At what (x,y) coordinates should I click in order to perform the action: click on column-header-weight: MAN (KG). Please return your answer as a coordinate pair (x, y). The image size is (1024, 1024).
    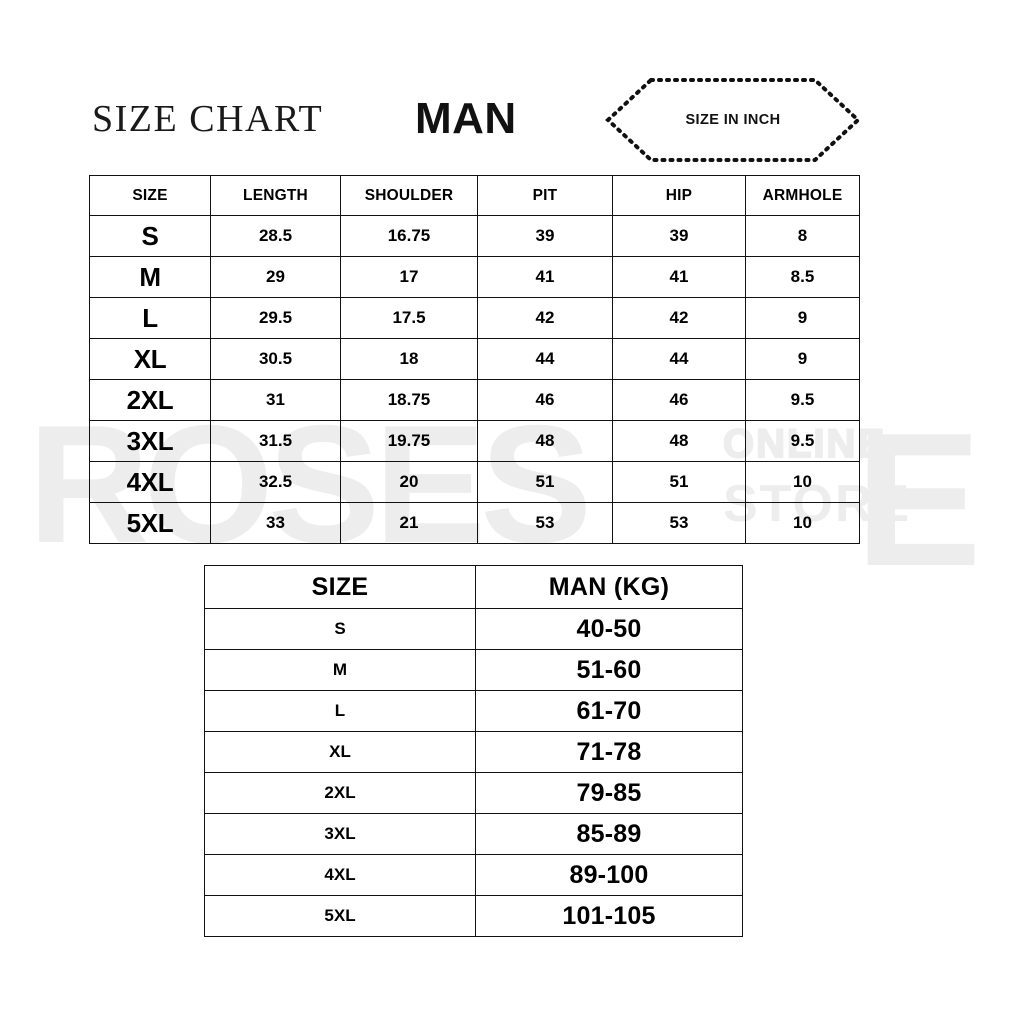
    Looking at the image, I should click on (609, 587).